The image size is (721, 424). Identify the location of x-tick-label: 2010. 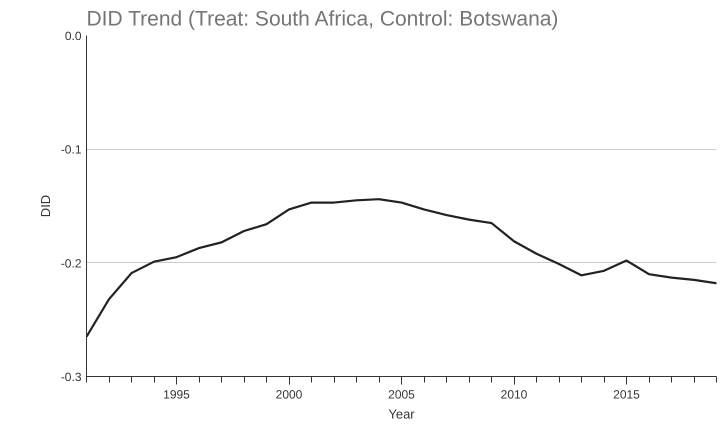
(514, 395).